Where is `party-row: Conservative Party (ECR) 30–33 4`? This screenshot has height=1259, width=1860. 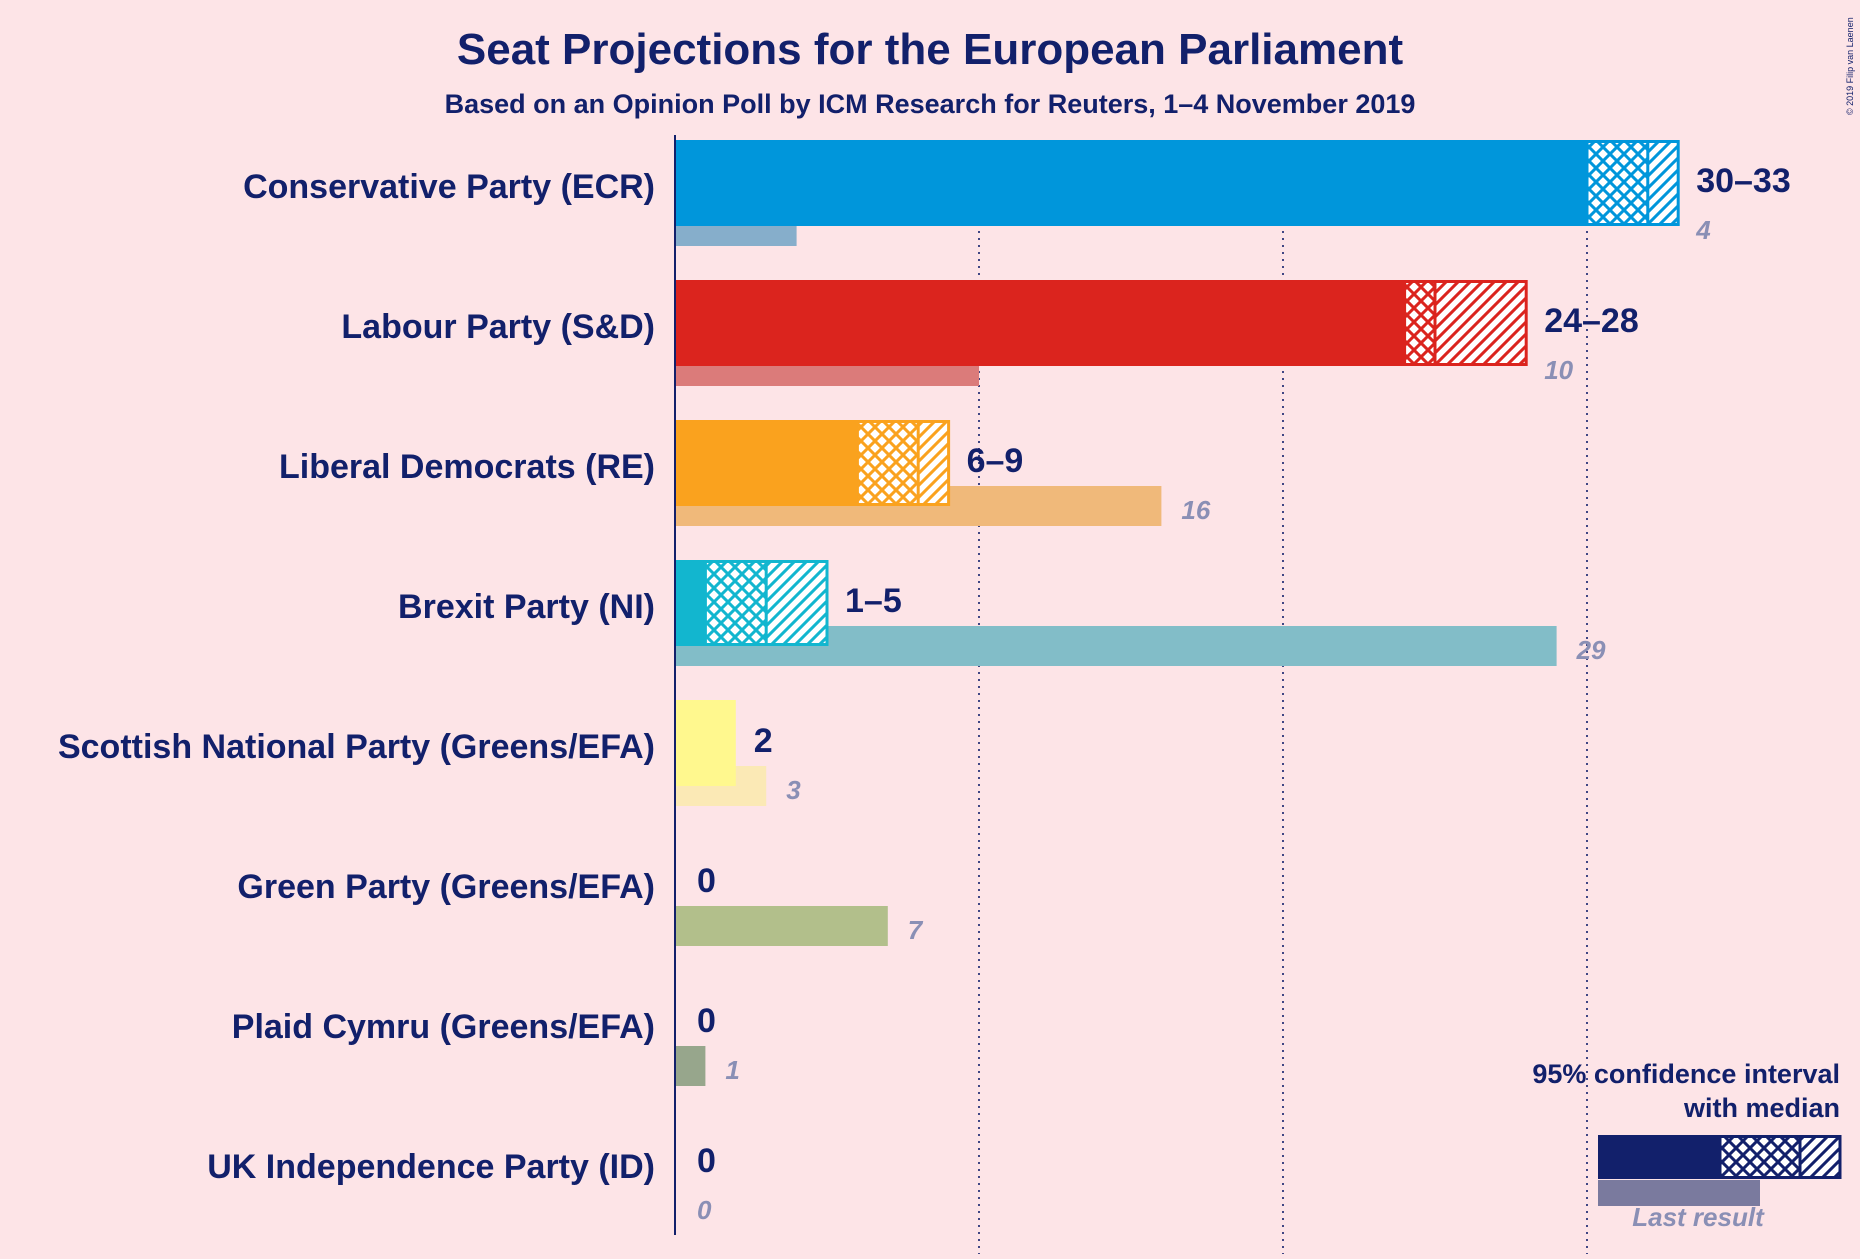 party-row: Conservative Party (ECR) 30–33 4 is located at coordinates (1017, 193).